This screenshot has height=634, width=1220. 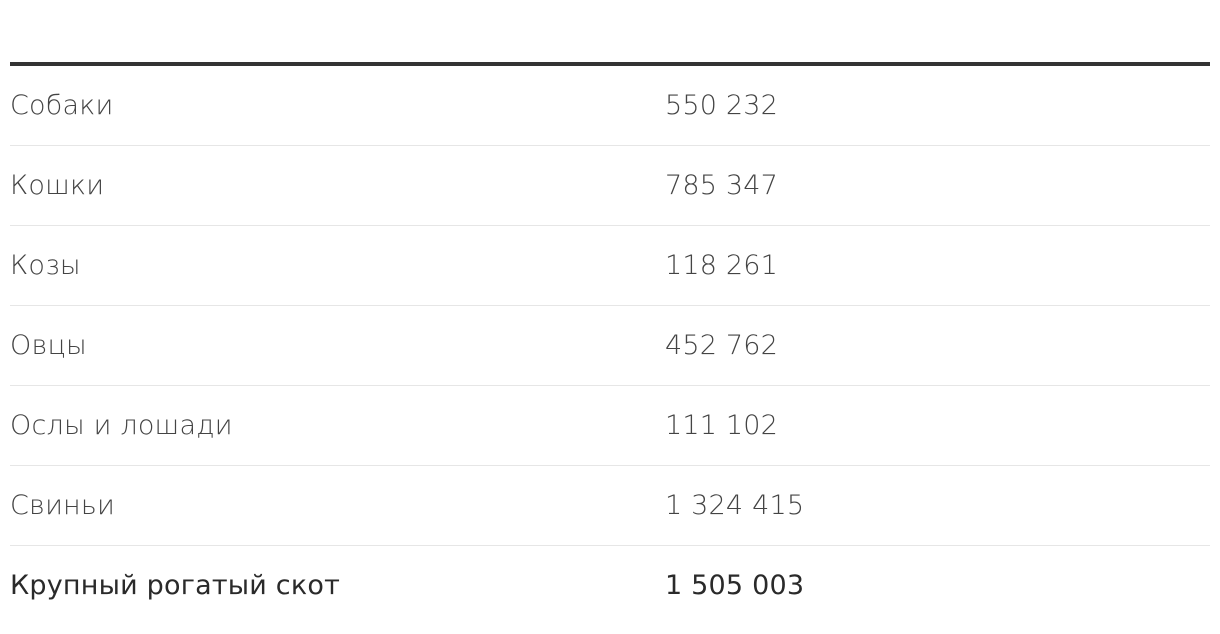 I want to click on table-row: Овцы 452 762, so click(x=610, y=346).